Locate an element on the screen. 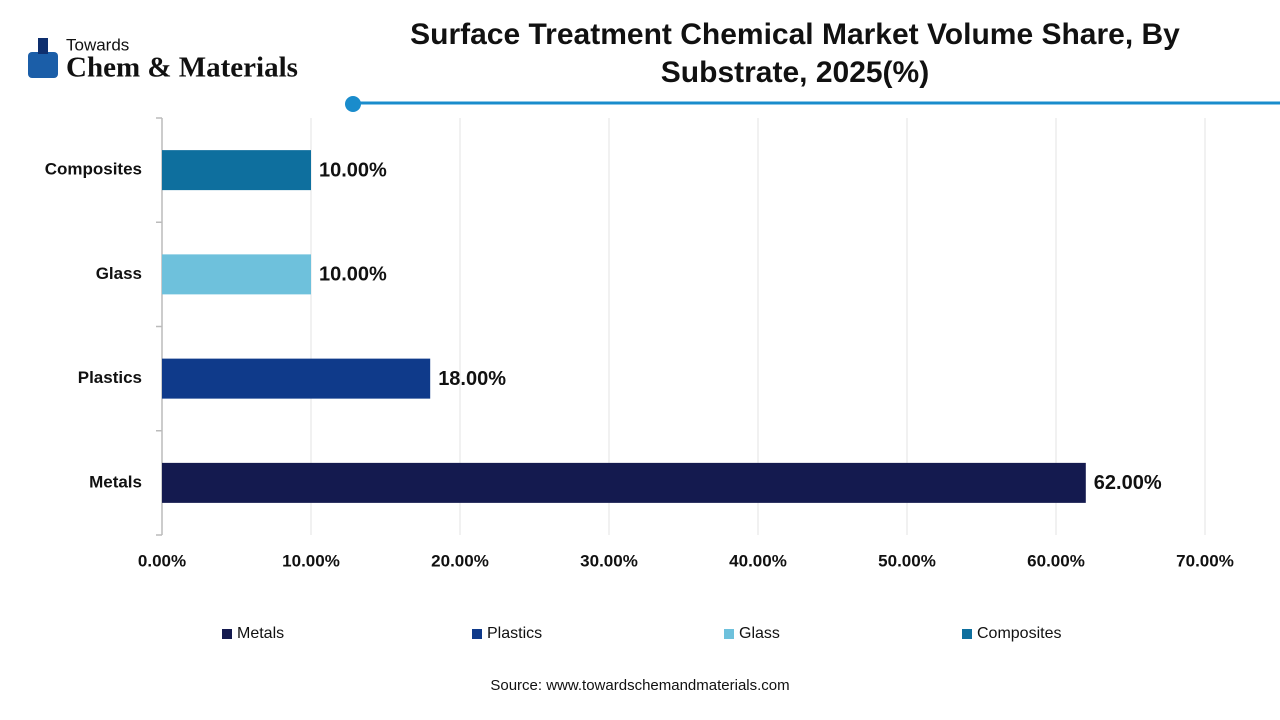  y-tick-label: Composites is located at coordinates (93, 169).